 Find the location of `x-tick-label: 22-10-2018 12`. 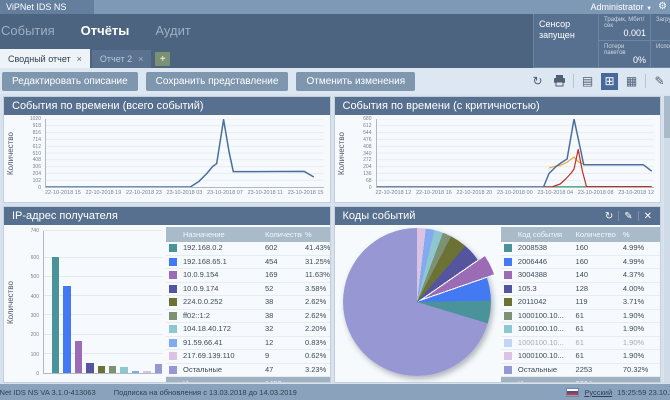

x-tick-label: 22-10-2018 12 is located at coordinates (393, 193).